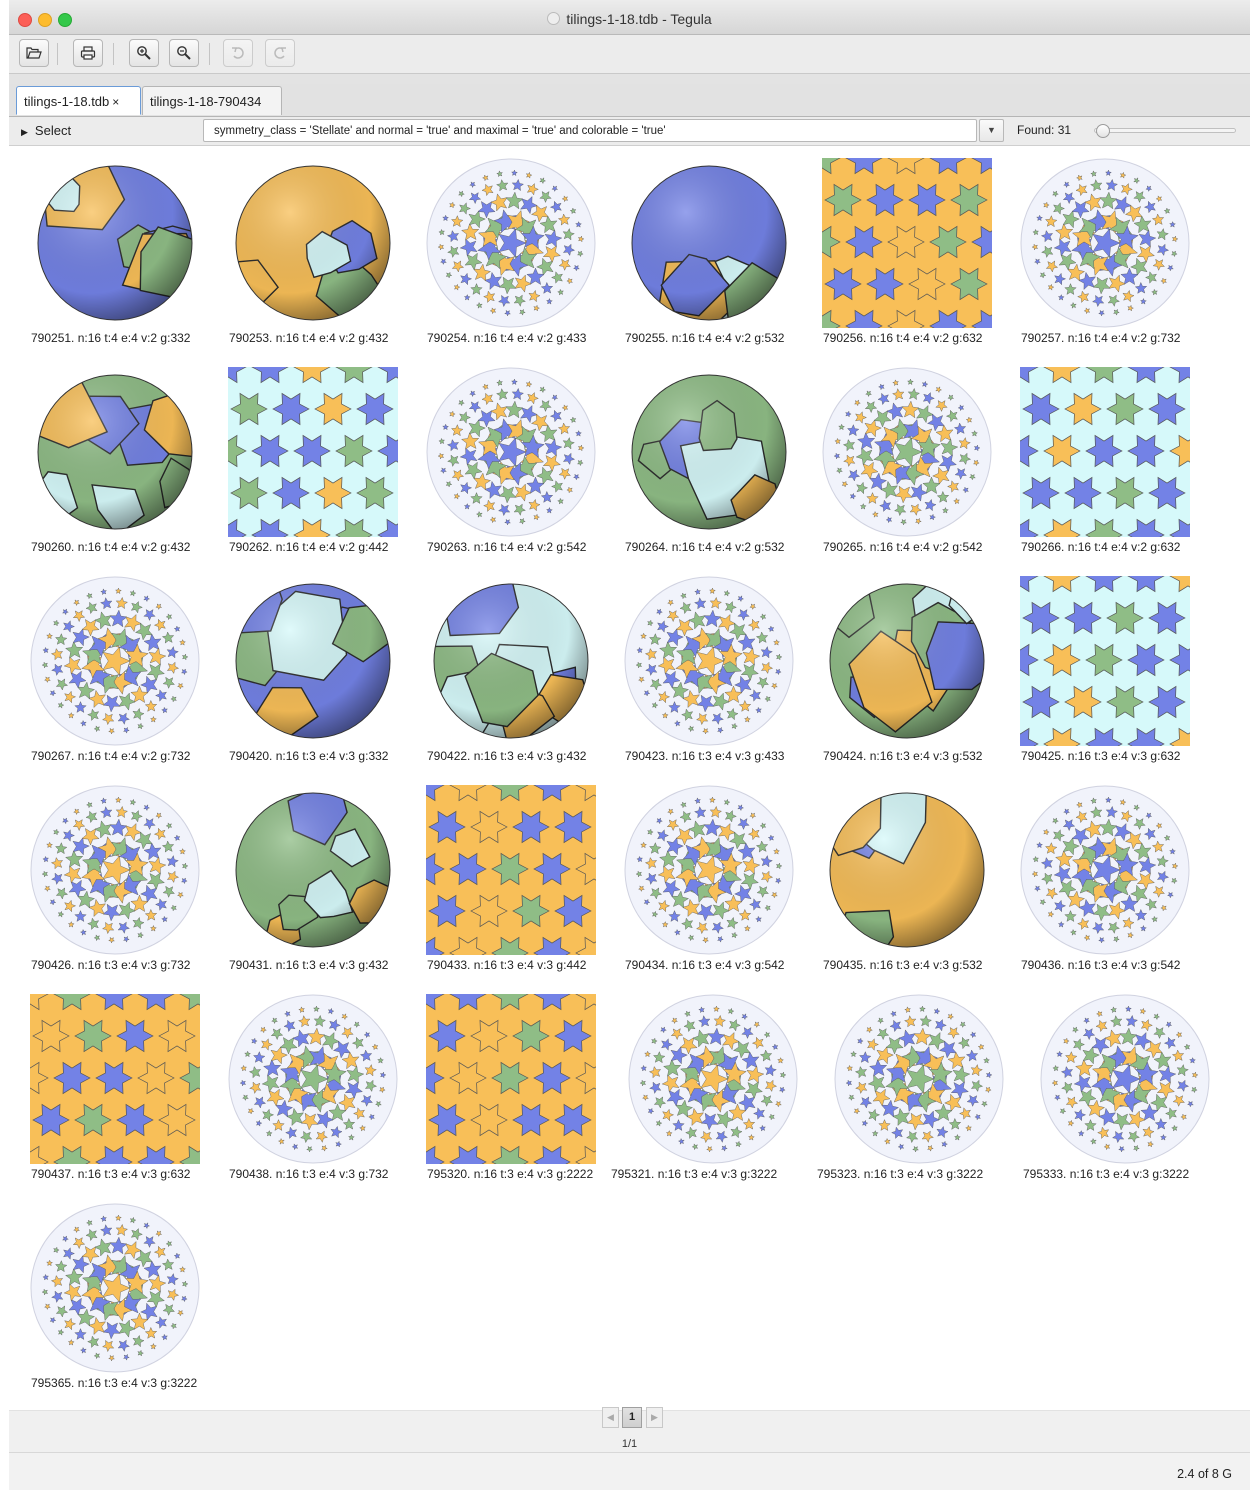  Describe the element at coordinates (1165, 131) in the screenshot. I see `thumbnail-size-slider` at that location.